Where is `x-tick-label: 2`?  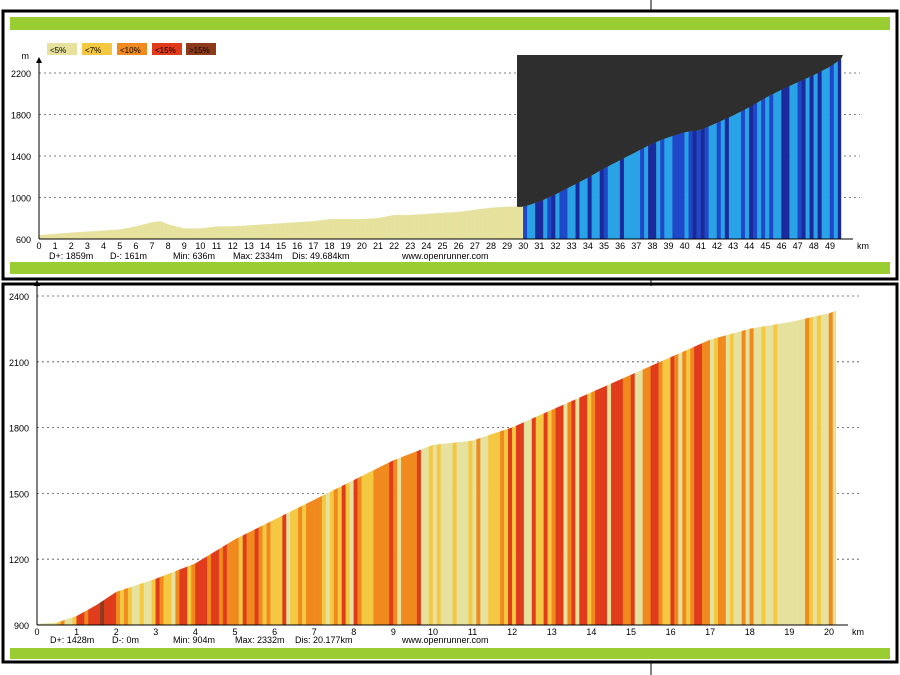
x-tick-label: 2 is located at coordinates (116, 632).